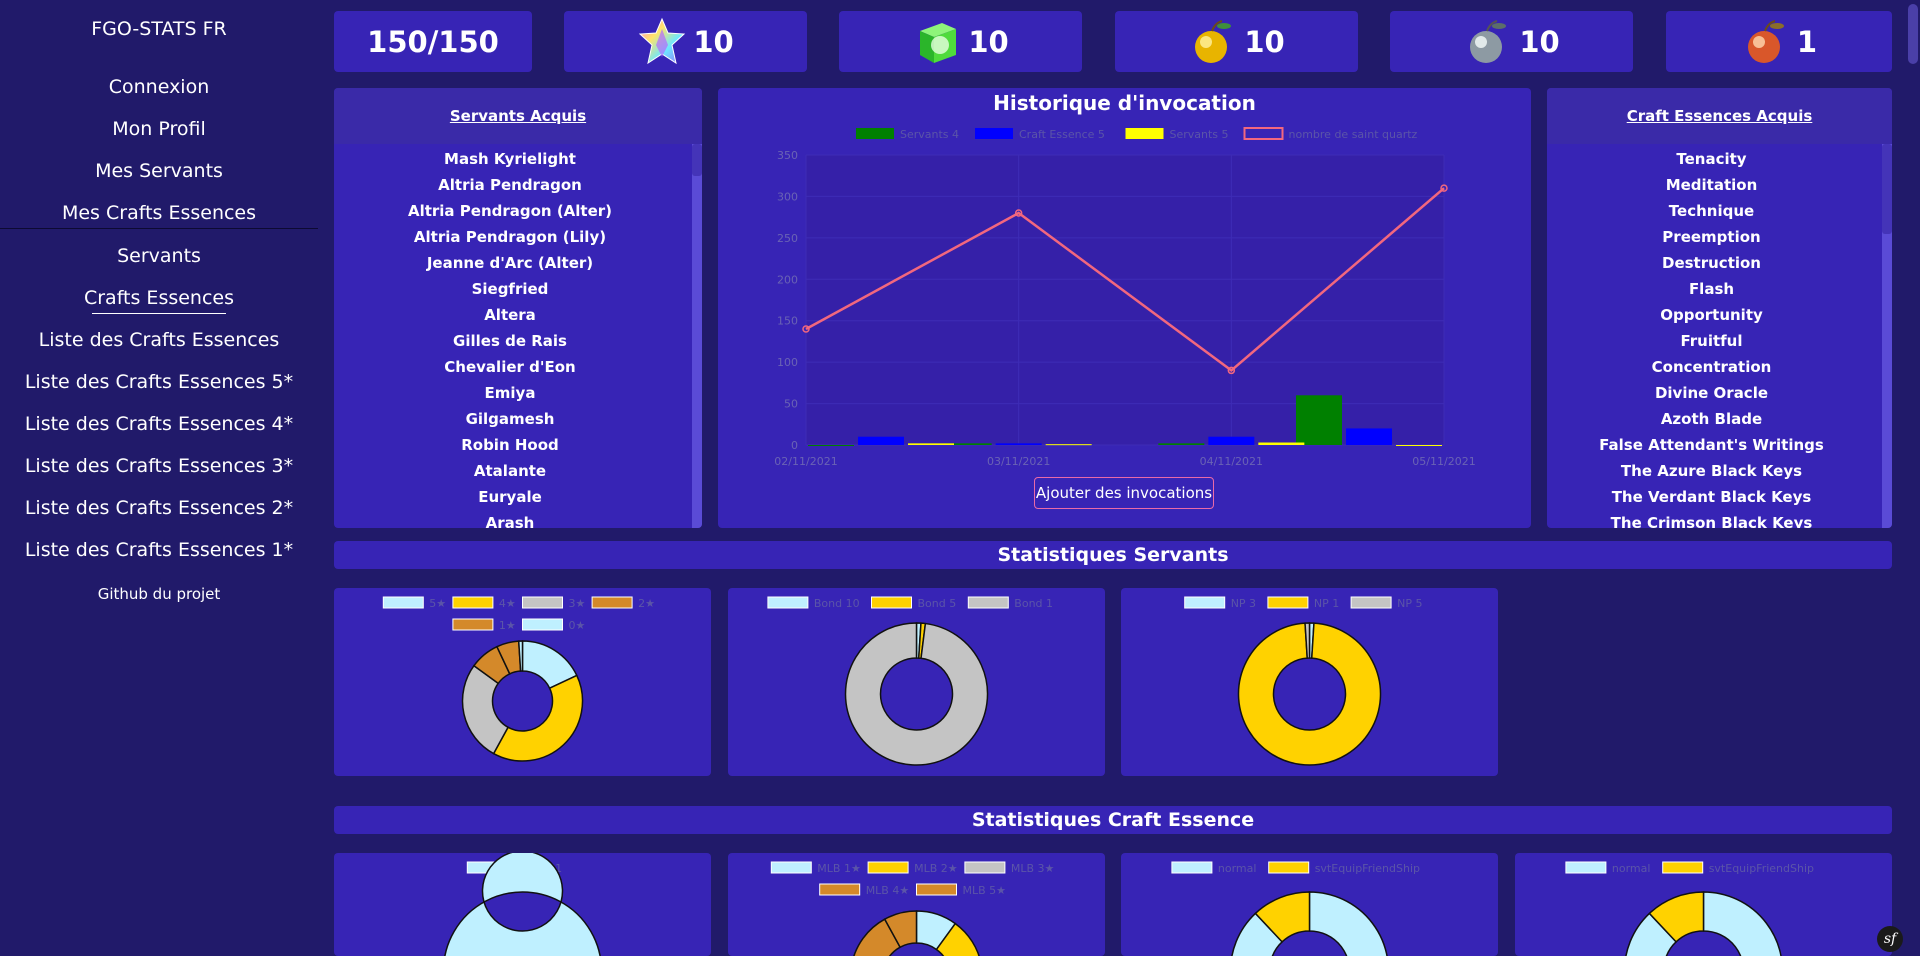  What do you see at coordinates (510, 341) in the screenshot?
I see `servant-list-item: Gilles de Rais` at bounding box center [510, 341].